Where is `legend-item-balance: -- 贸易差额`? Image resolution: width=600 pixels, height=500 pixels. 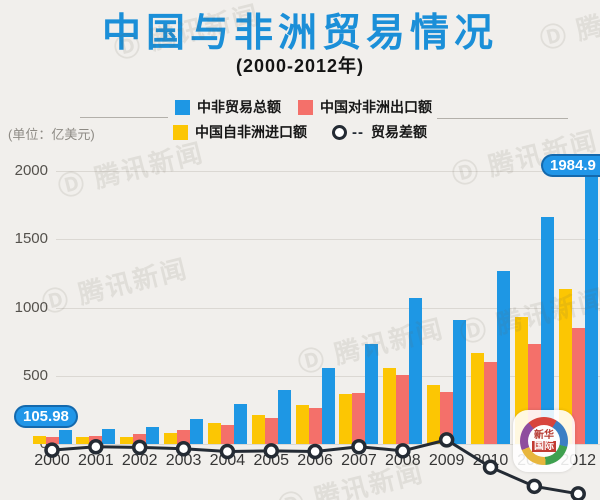
legend-item-balance: -- 贸易差额 is located at coordinates (379, 132).